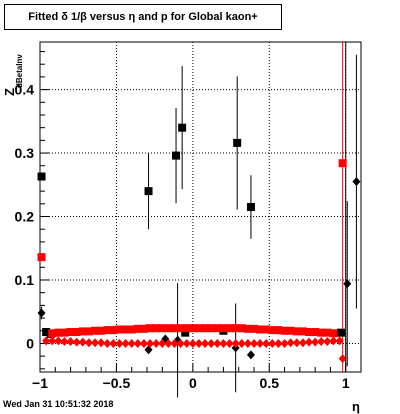  Describe the element at coordinates (193, 383) in the screenshot. I see `x-tick-label-2: 0` at that location.